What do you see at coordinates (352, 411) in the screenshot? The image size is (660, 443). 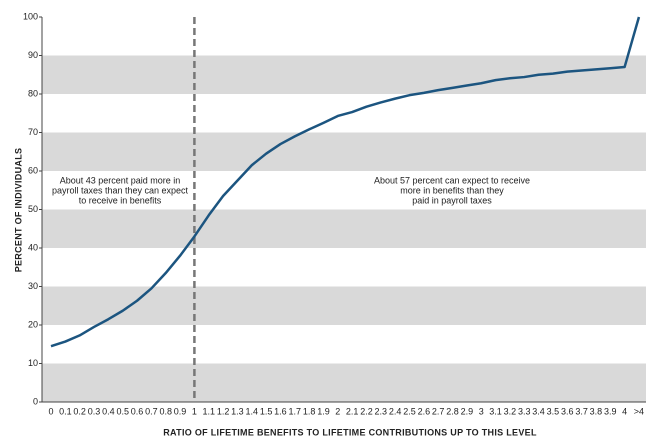 I see `x-tick-label: 2.1` at bounding box center [352, 411].